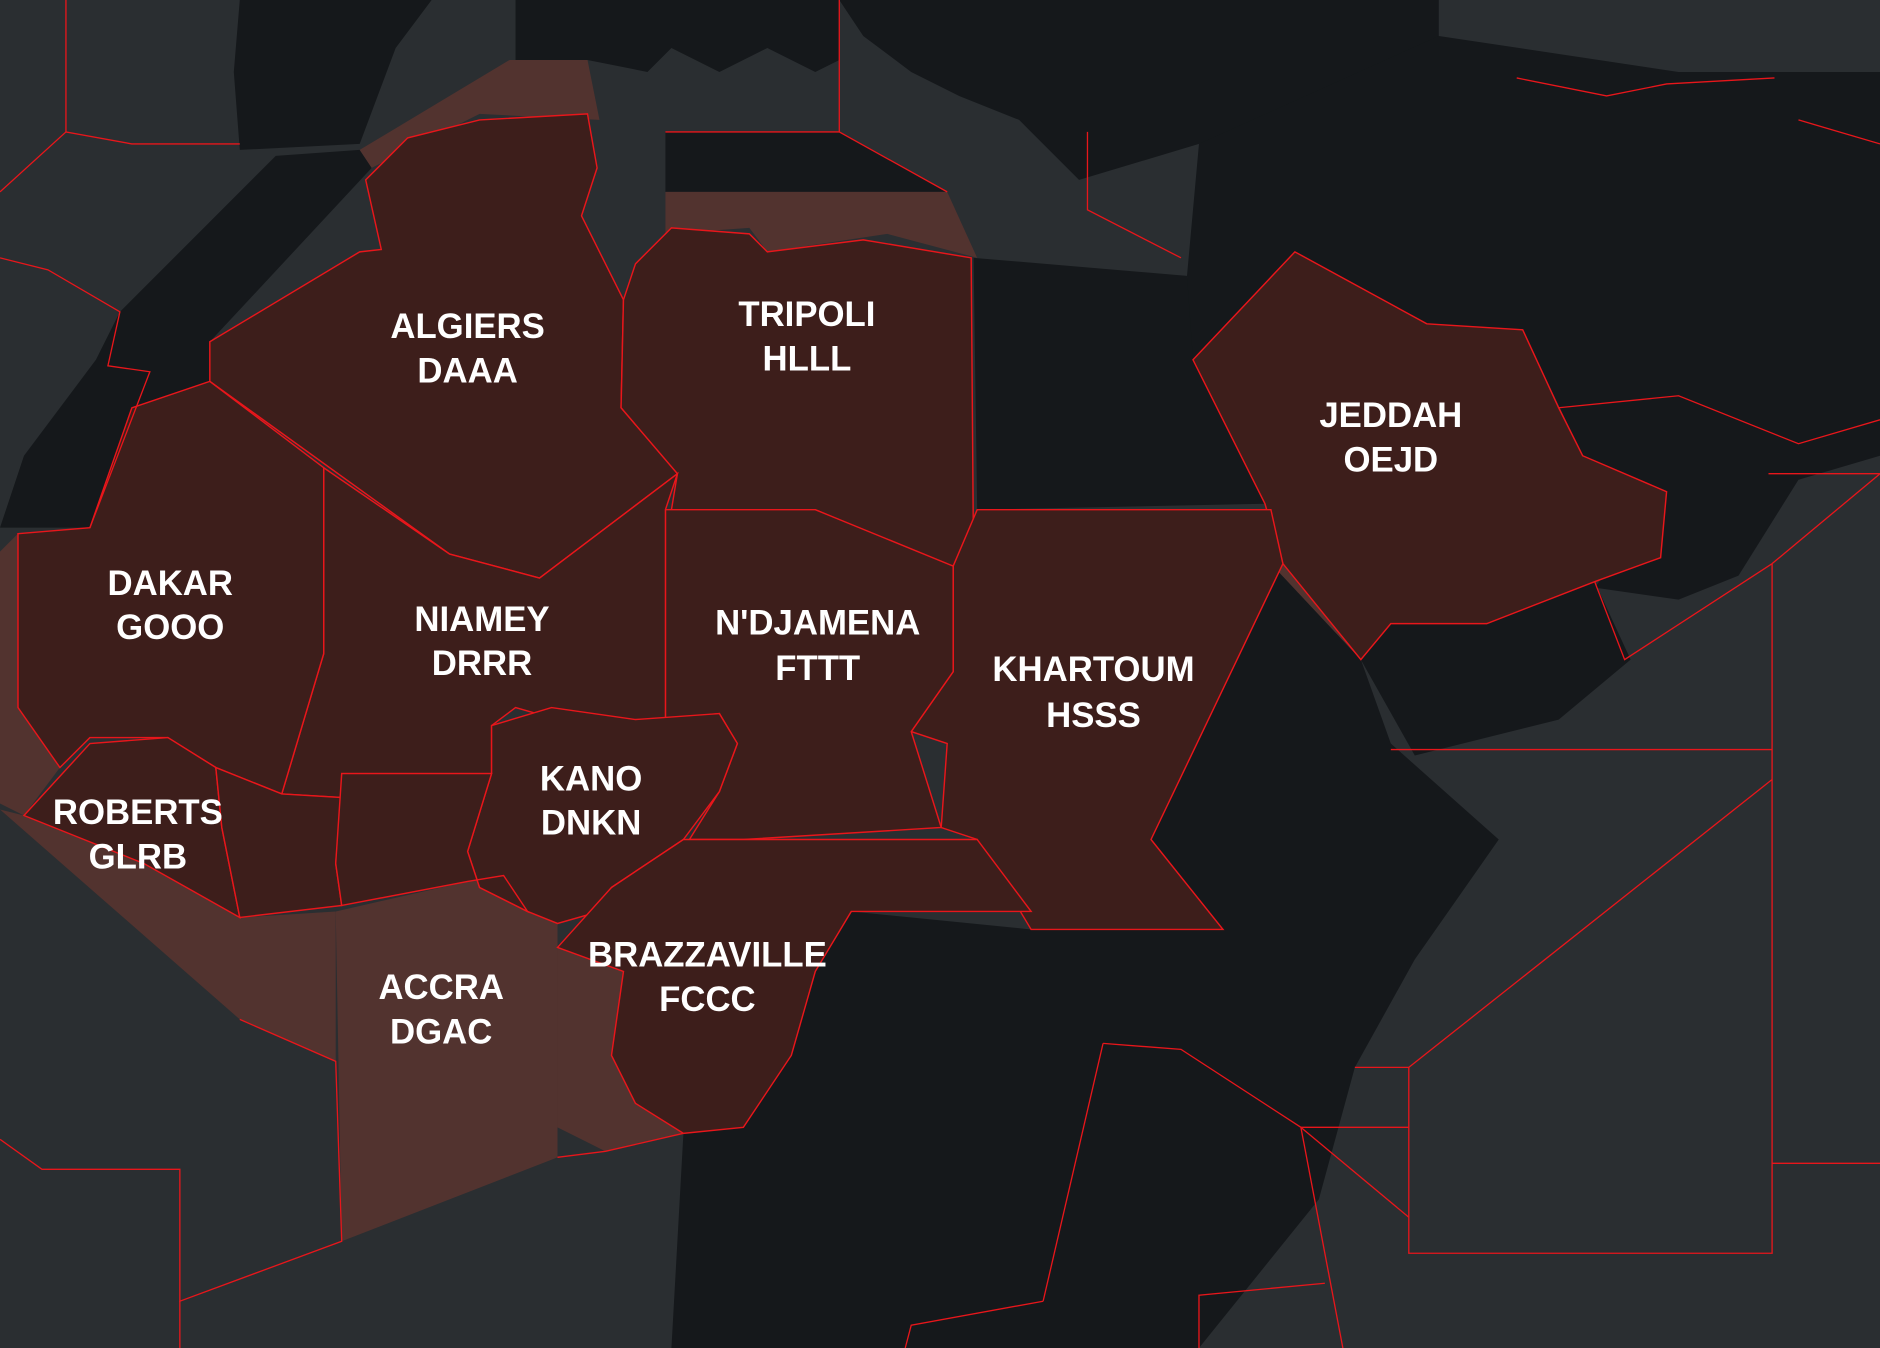 This screenshot has width=1880, height=1348. What do you see at coordinates (138, 813) in the screenshot?
I see `label-roberts-name: ROBERTS` at bounding box center [138, 813].